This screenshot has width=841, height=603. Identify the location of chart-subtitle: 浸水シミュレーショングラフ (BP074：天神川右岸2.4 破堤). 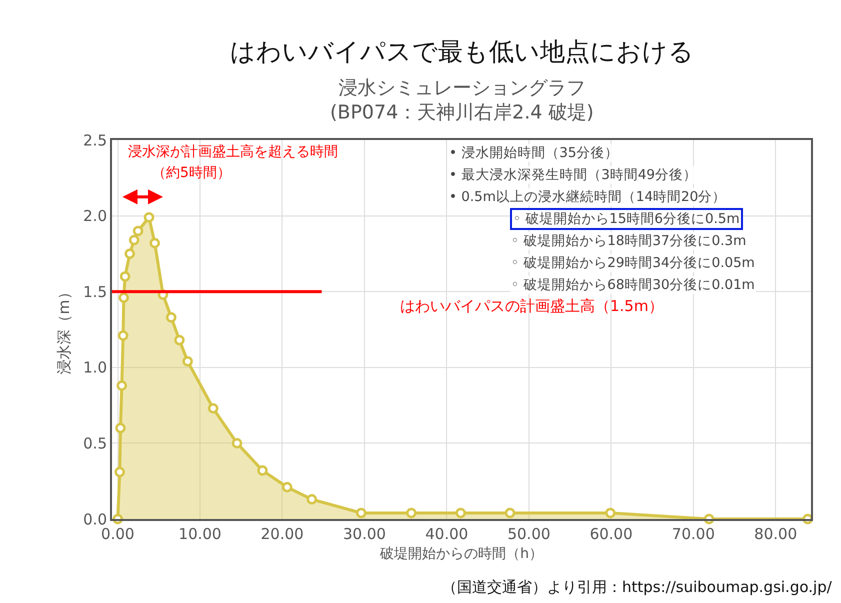
(462, 100).